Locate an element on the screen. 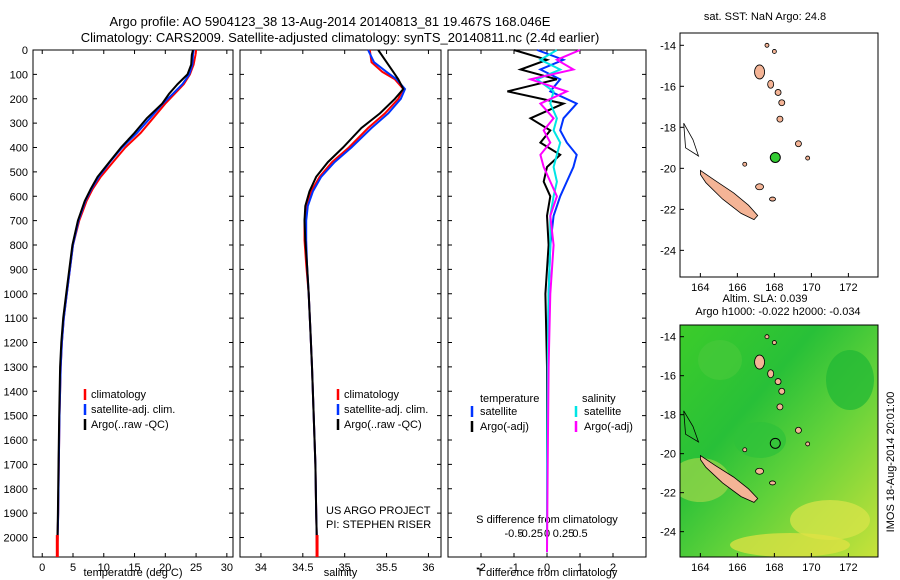 The image size is (900, 580). legend-title-salinity: salinity is located at coordinates (599, 399).